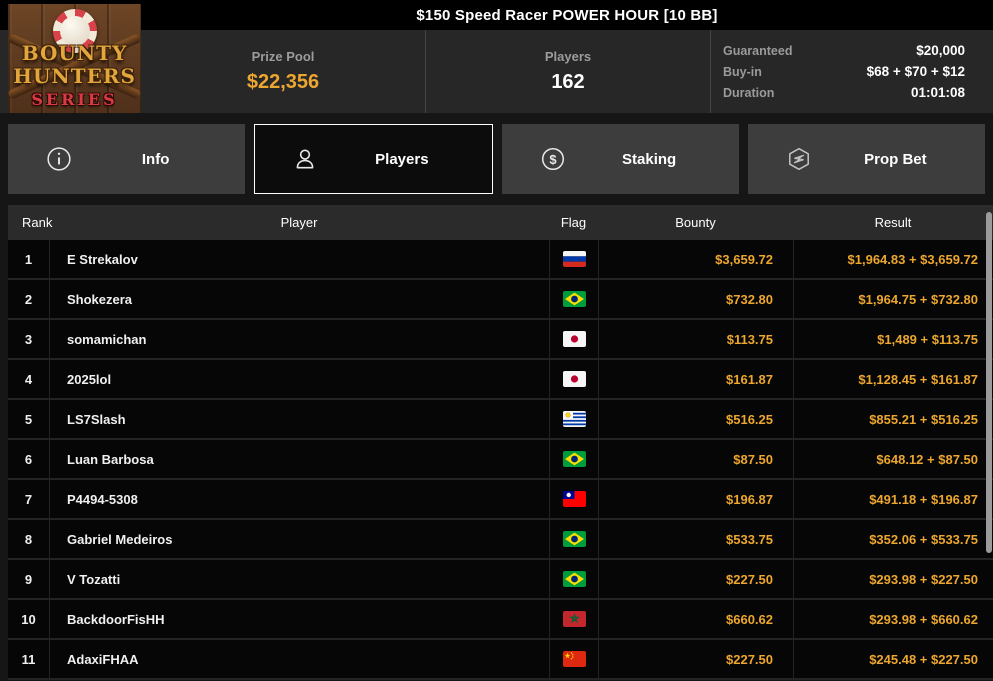  I want to click on table-row: 5 LS7Slash $516.25 $855.21 + $516.25, so click(500, 420).